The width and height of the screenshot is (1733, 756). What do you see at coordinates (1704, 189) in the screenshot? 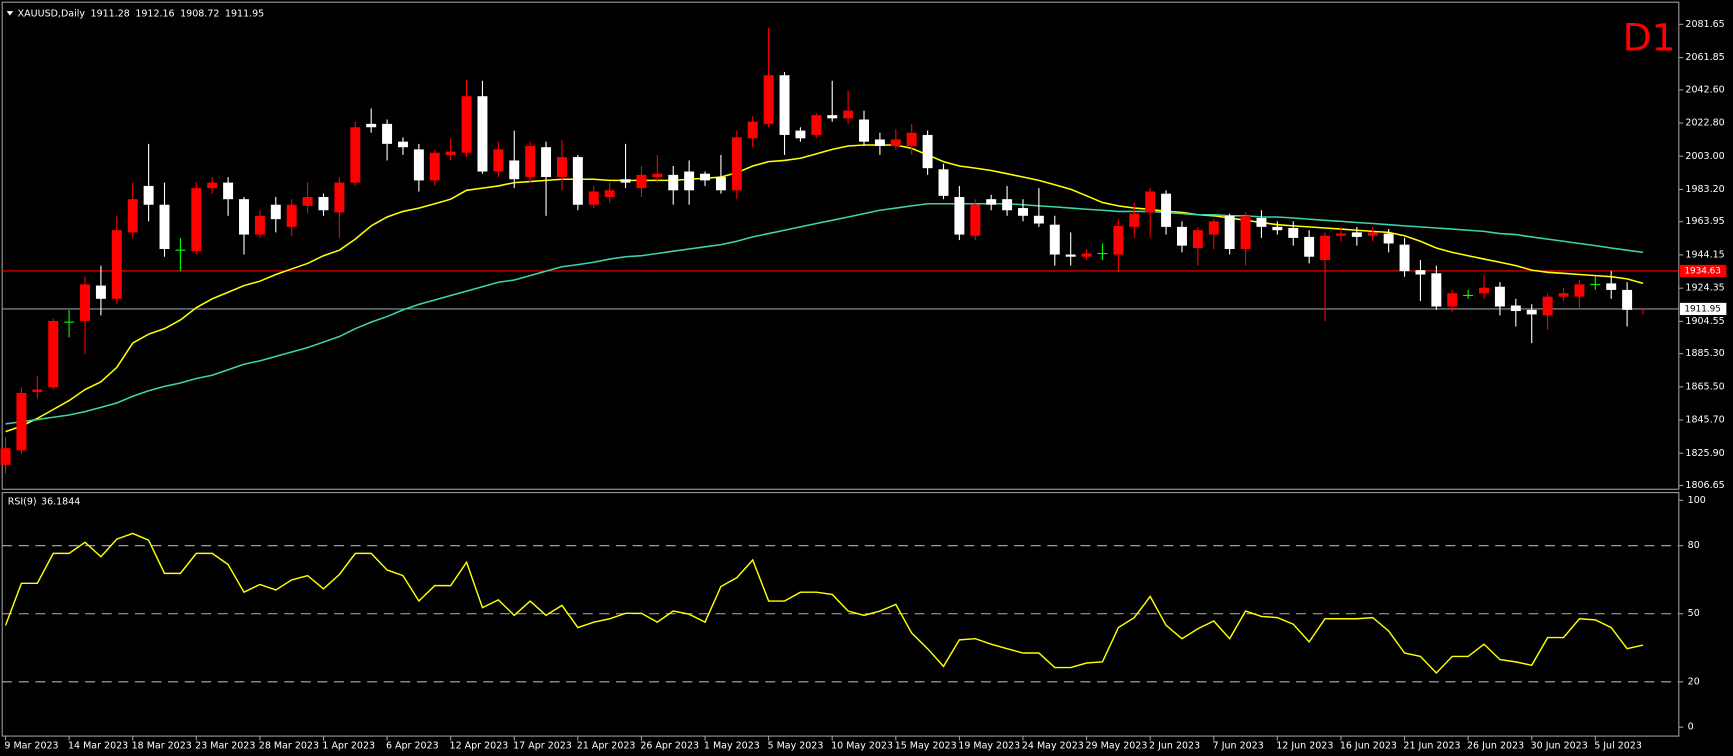
I see `y-tick-label: 1983.20` at bounding box center [1704, 189].